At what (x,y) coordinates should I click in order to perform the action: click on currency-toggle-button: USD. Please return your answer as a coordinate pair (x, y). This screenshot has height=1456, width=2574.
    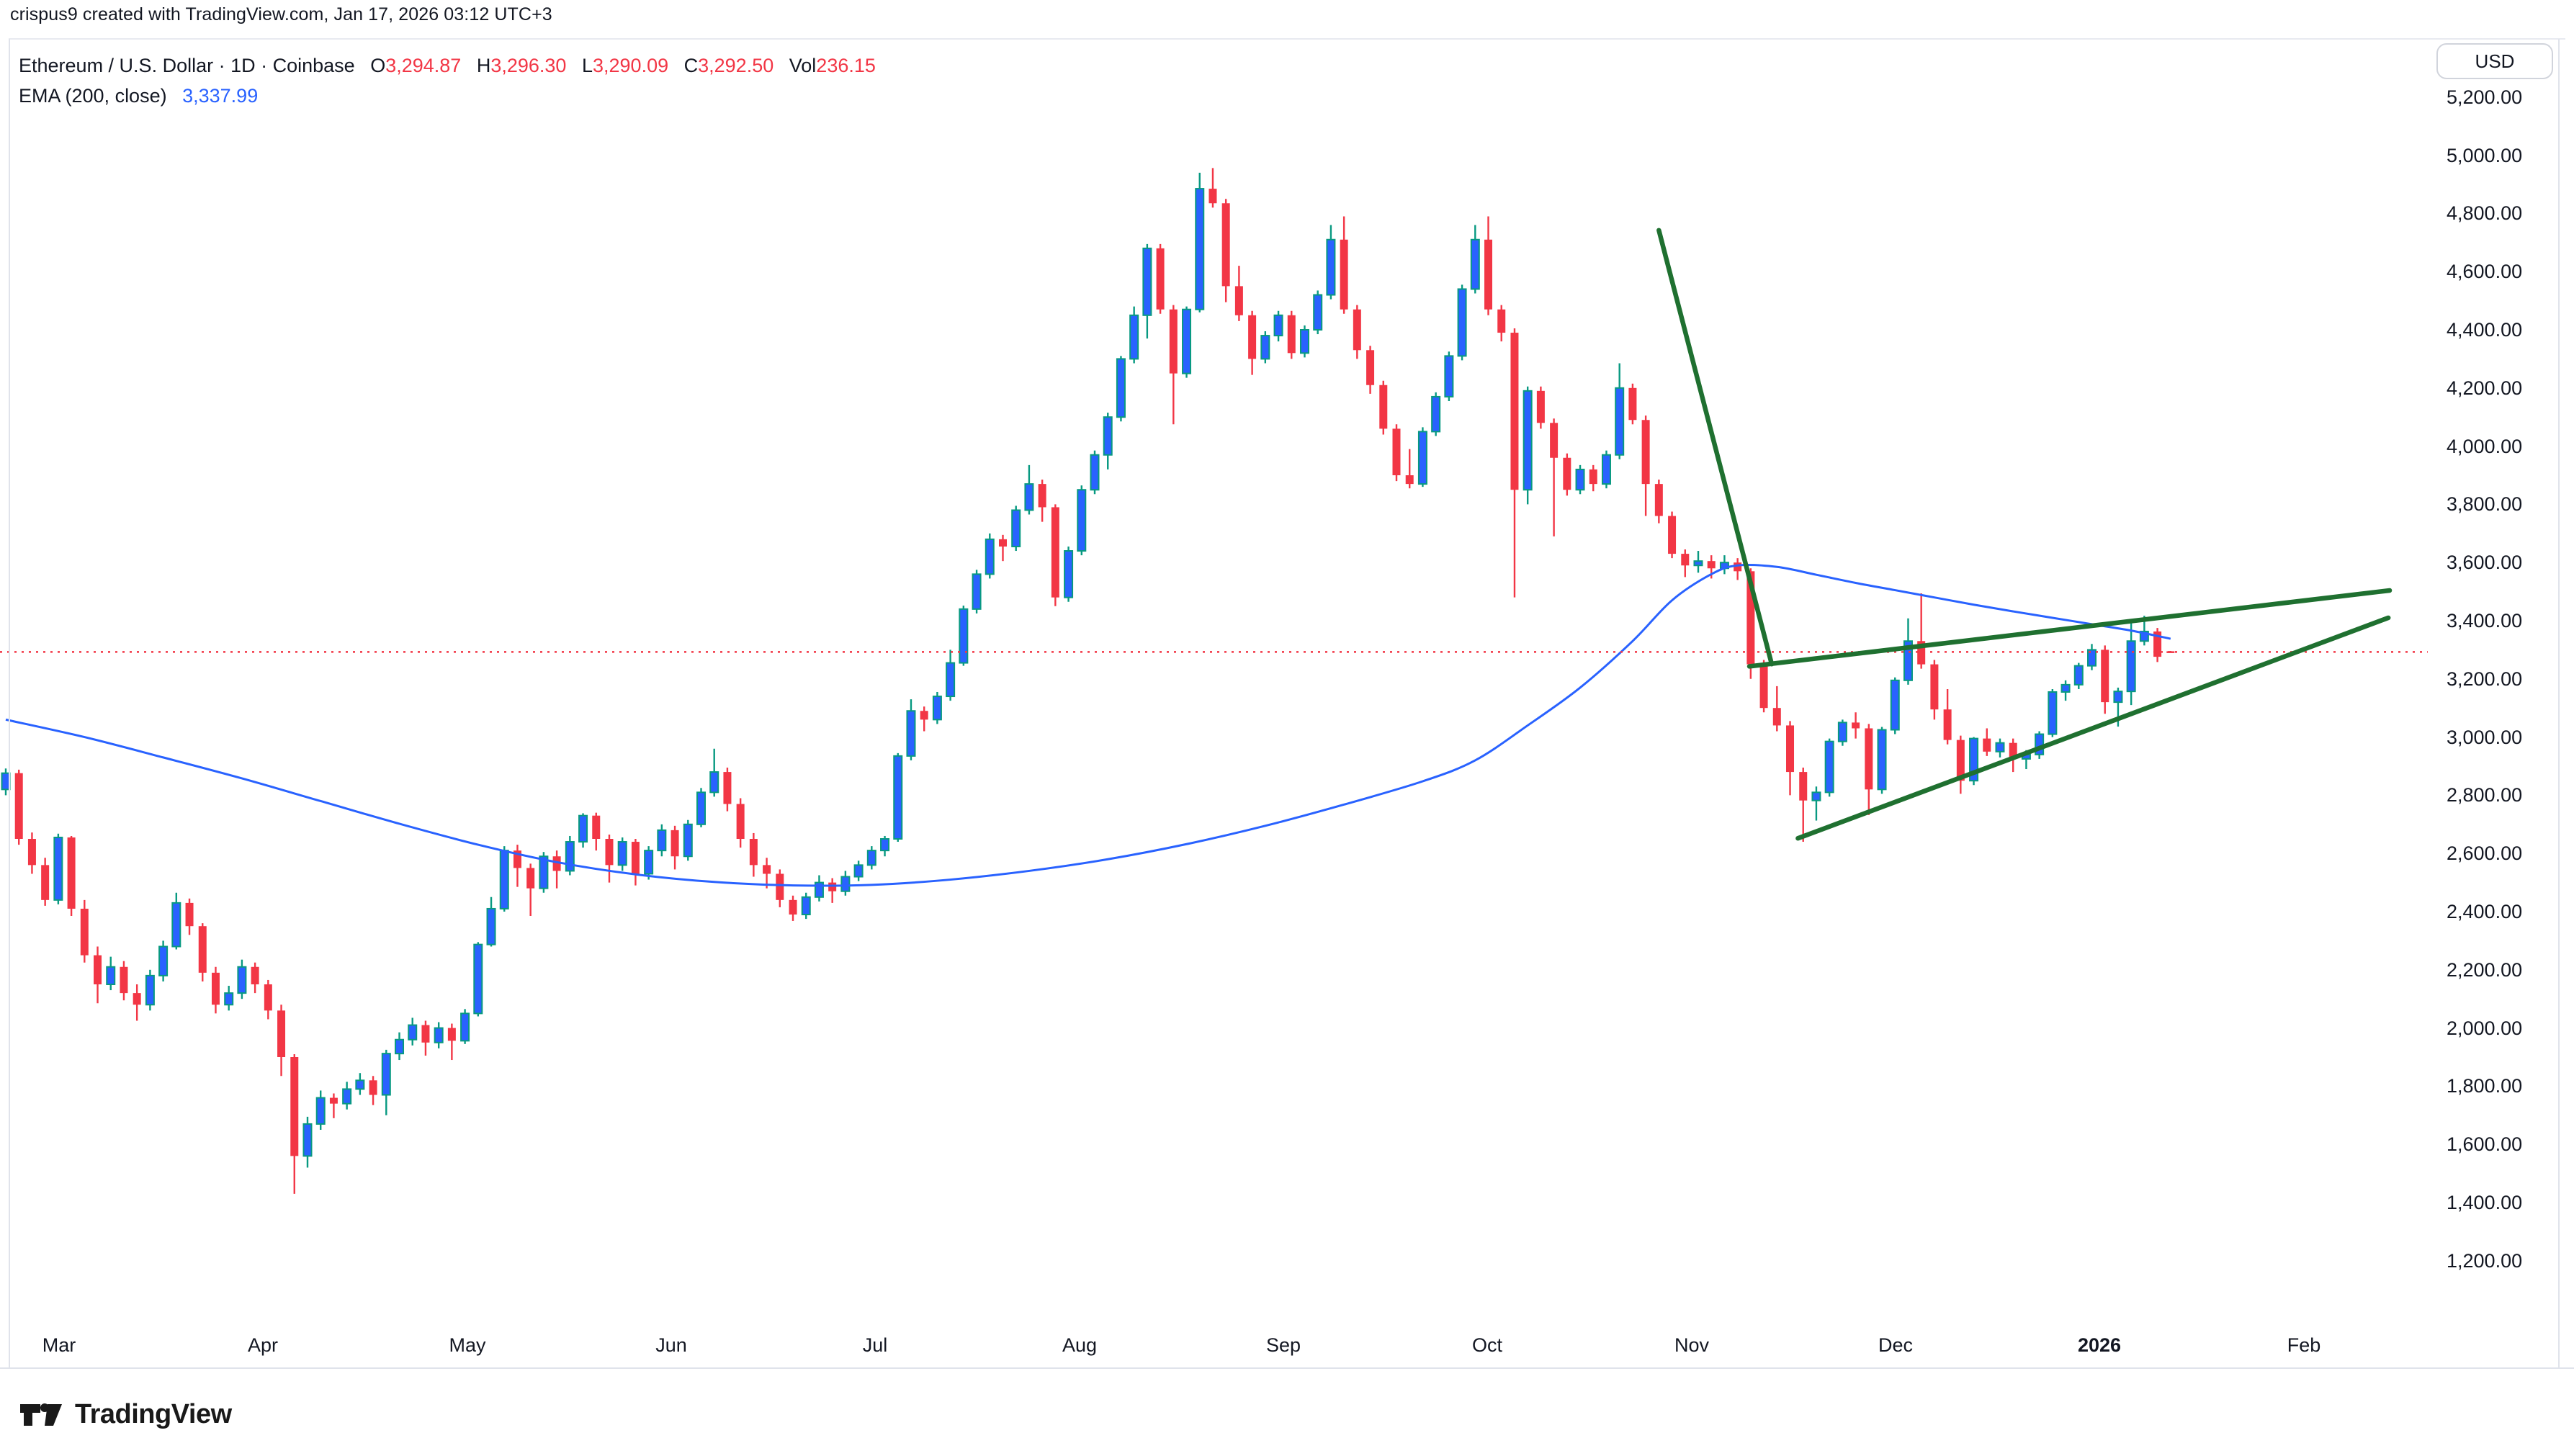
    Looking at the image, I should click on (2495, 61).